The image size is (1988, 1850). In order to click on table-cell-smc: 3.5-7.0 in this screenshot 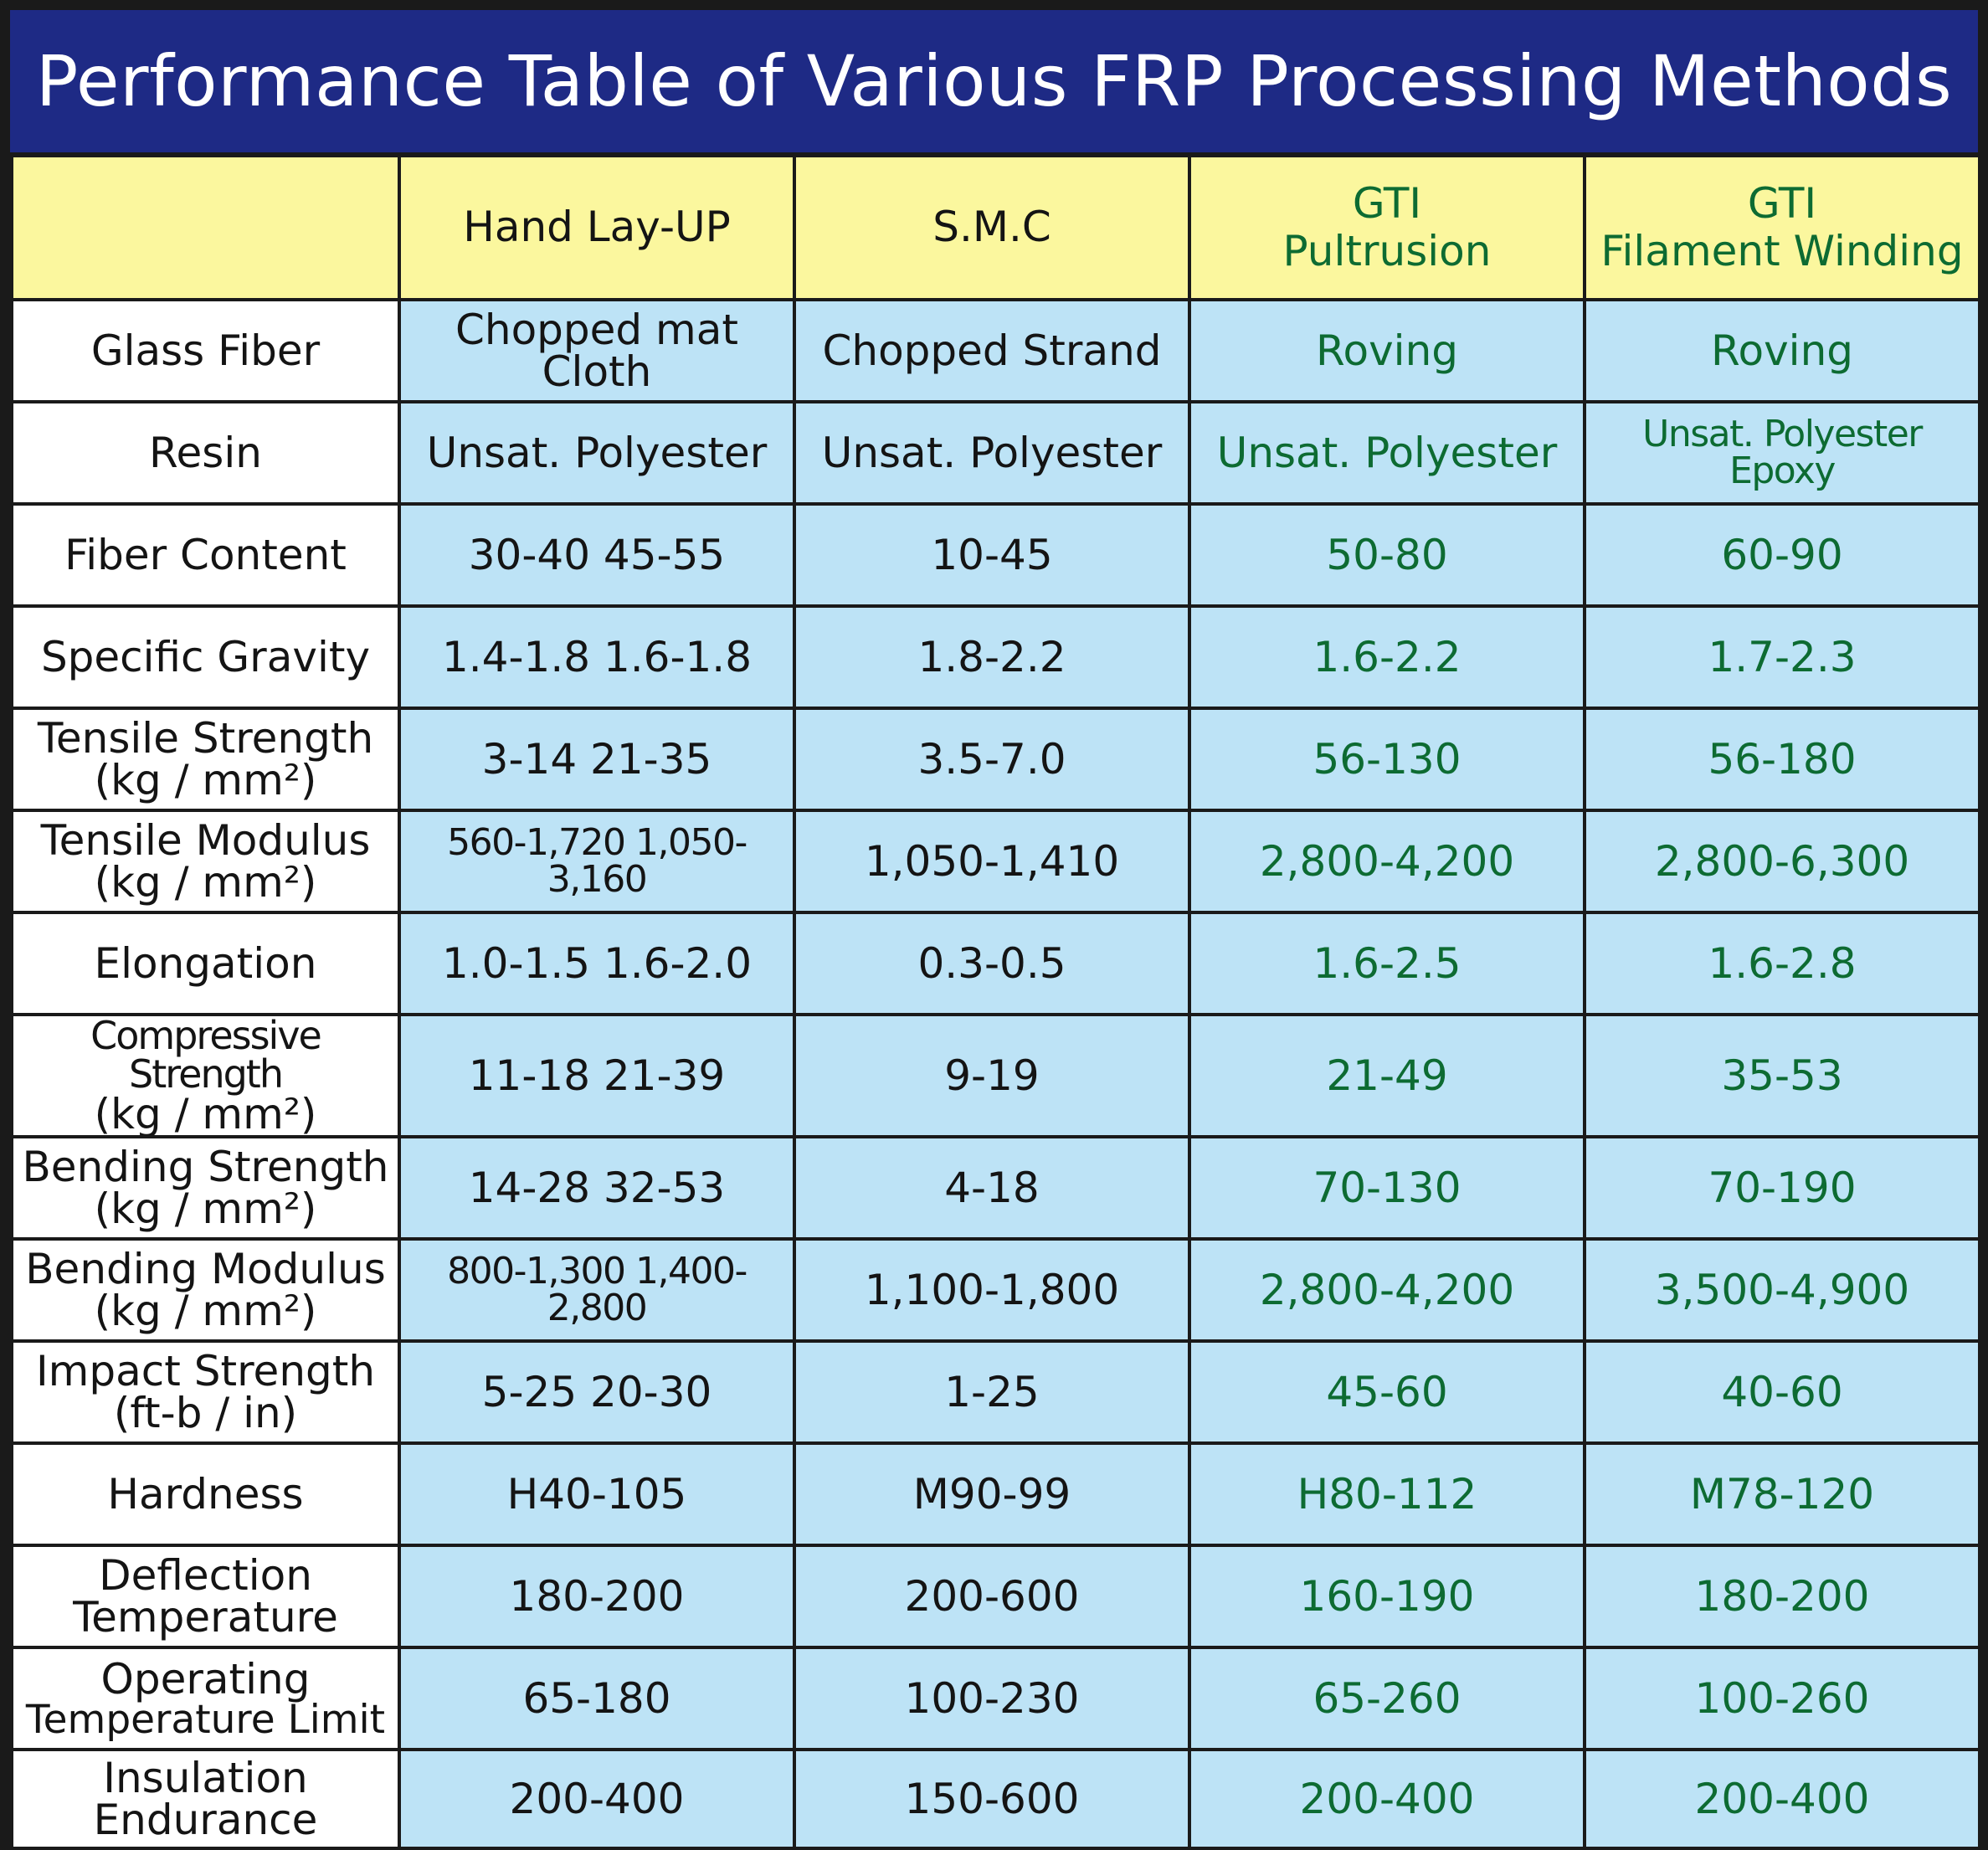, I will do `click(992, 759)`.